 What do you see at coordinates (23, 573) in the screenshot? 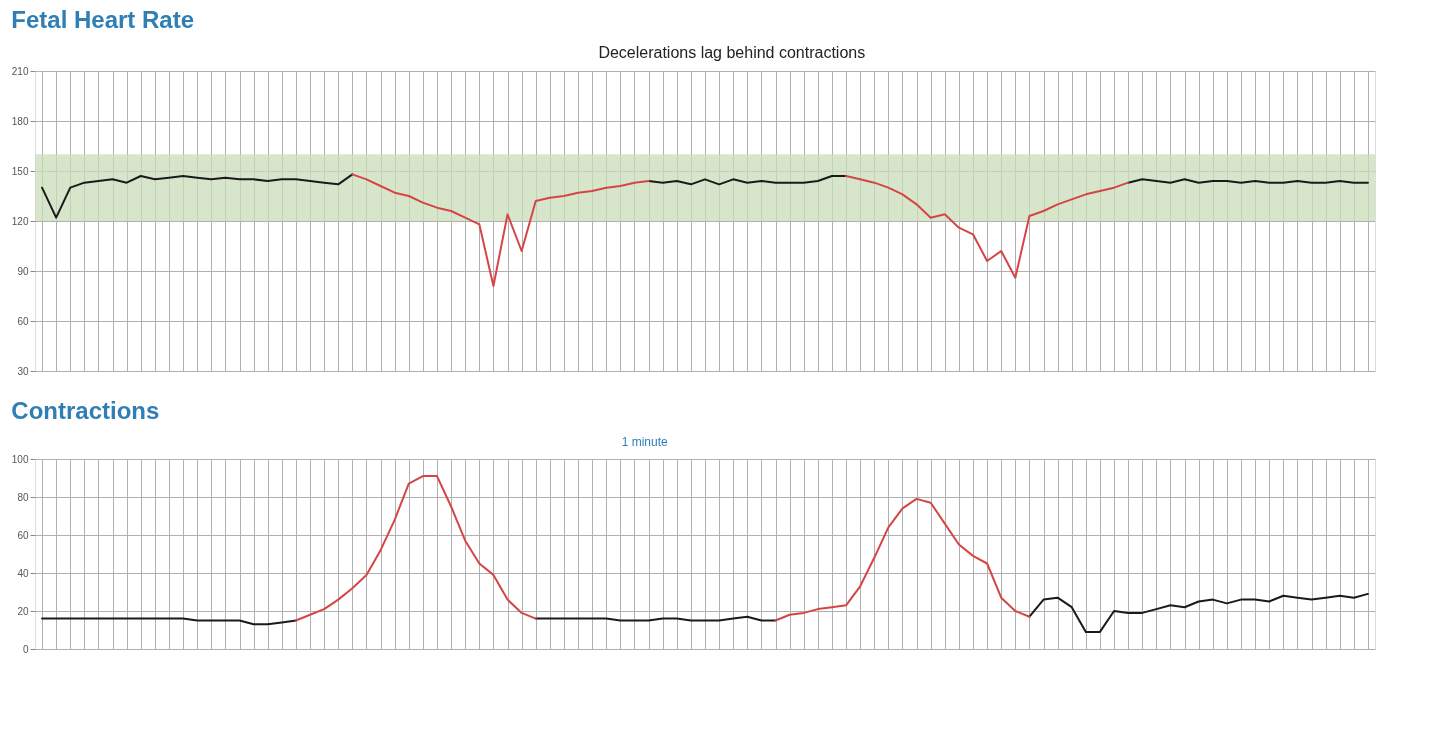
I see `y-tick-label: 40` at bounding box center [23, 573].